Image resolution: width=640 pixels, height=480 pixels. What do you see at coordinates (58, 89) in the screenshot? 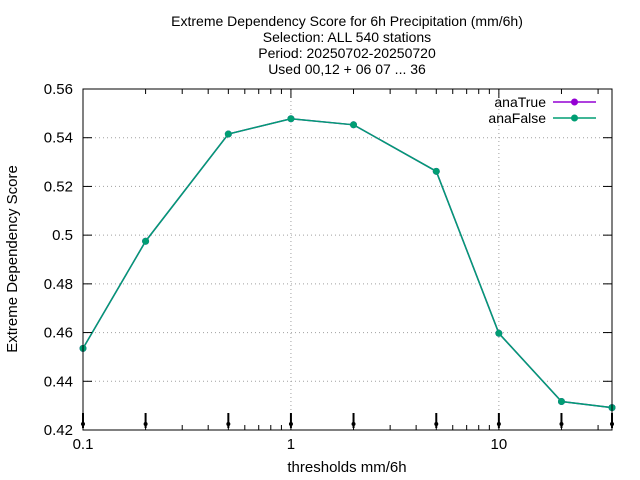
I see `y-tick-label: 0.56` at bounding box center [58, 89].